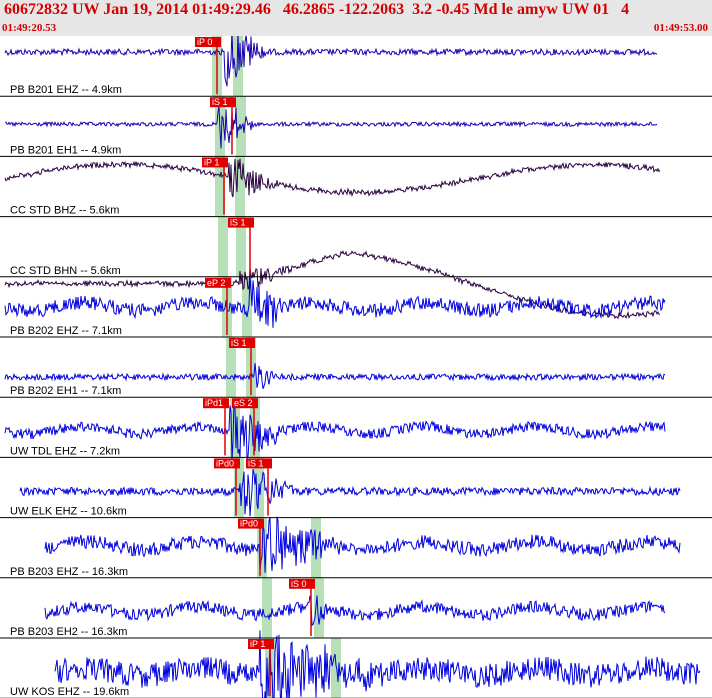 The width and height of the screenshot is (712, 698). Describe the element at coordinates (65, 271) in the screenshot. I see `station-label: CC STD BHN -- 5.6km` at that location.